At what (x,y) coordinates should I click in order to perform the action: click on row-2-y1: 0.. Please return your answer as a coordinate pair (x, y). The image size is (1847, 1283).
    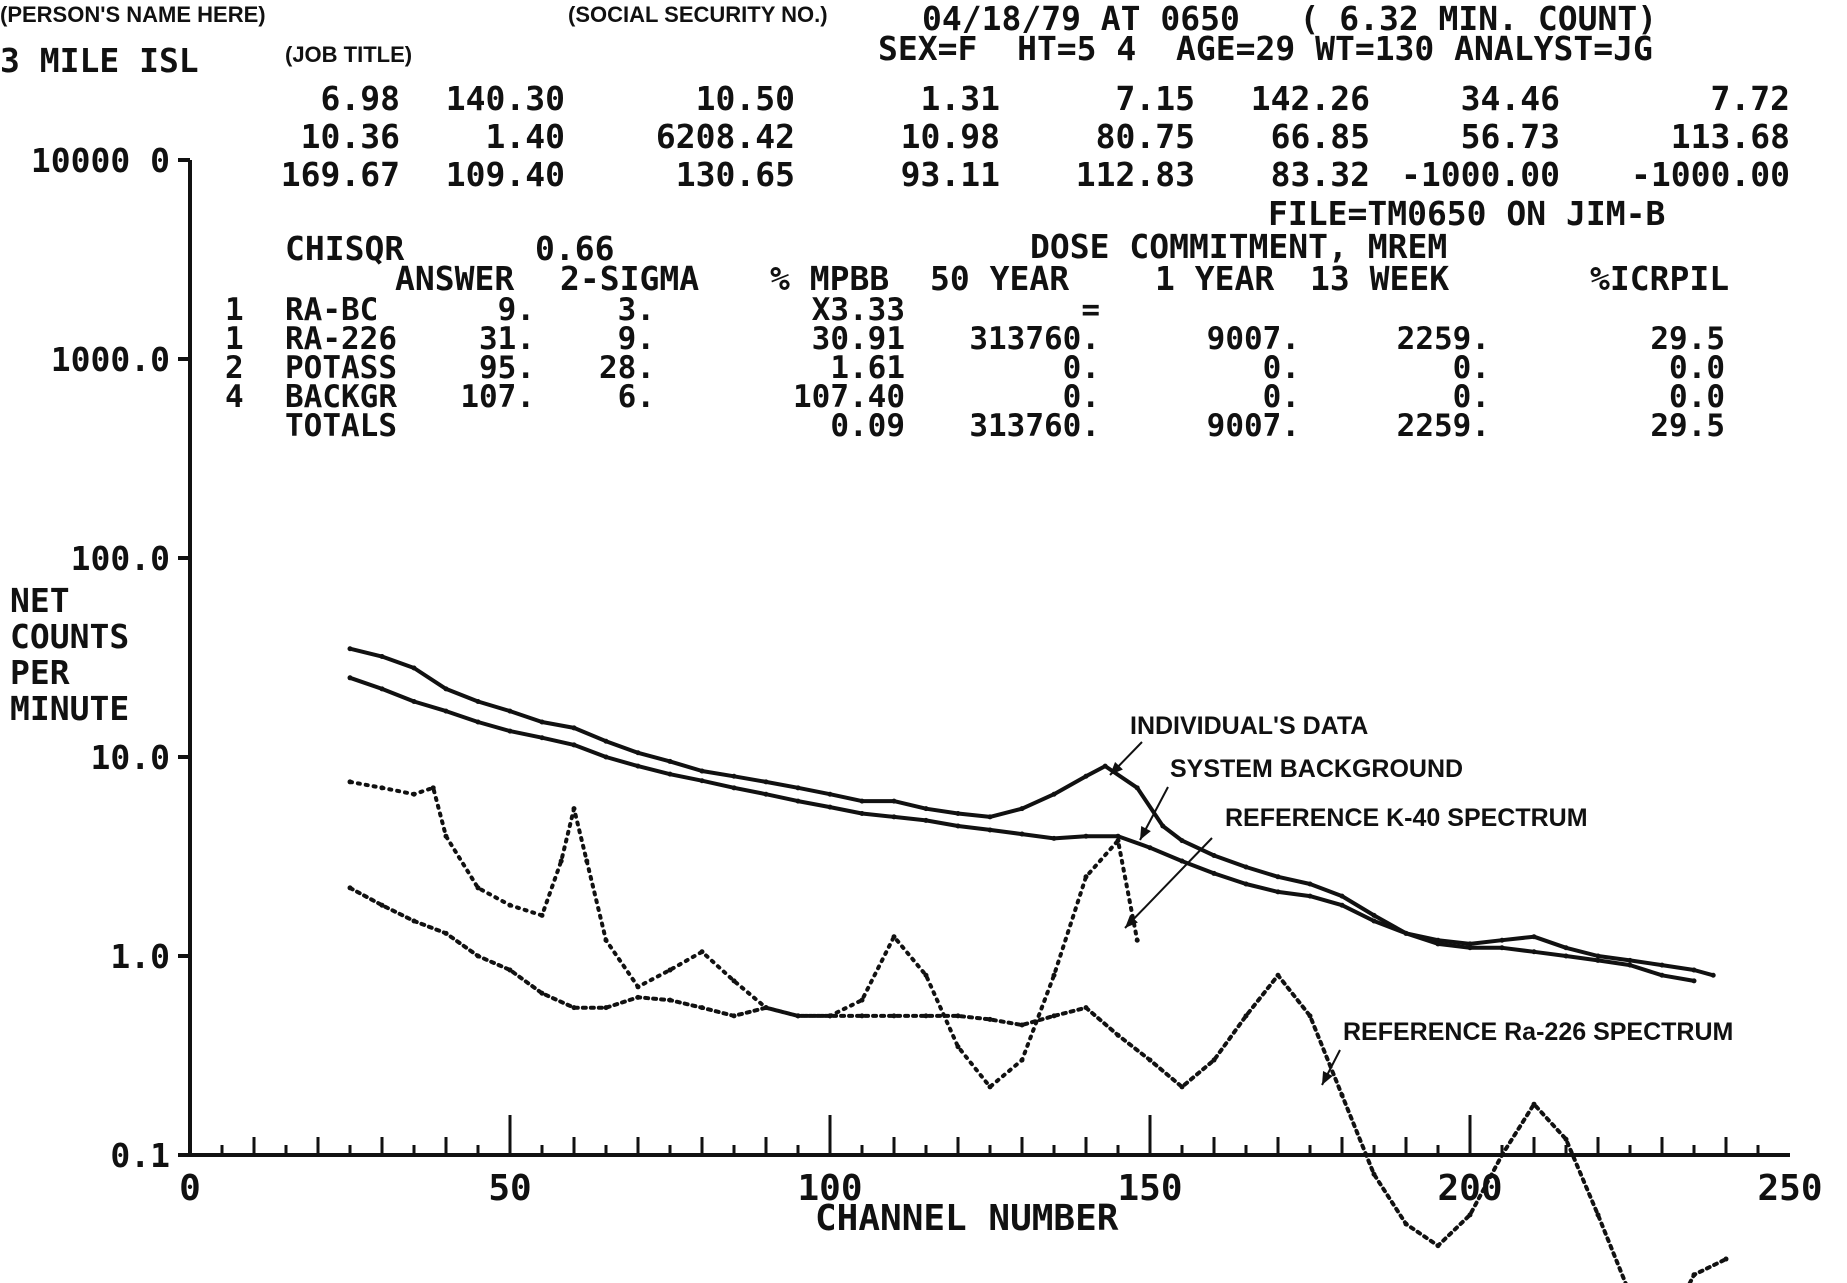
    Looking at the image, I should click on (1281, 368).